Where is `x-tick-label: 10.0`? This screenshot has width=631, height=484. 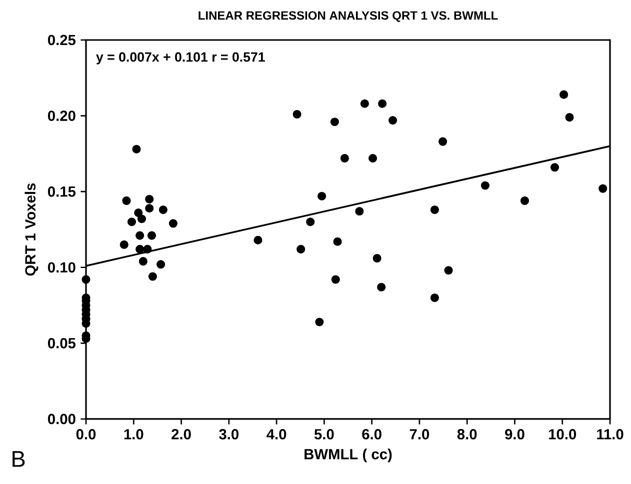
x-tick-label: 10.0 is located at coordinates (562, 434).